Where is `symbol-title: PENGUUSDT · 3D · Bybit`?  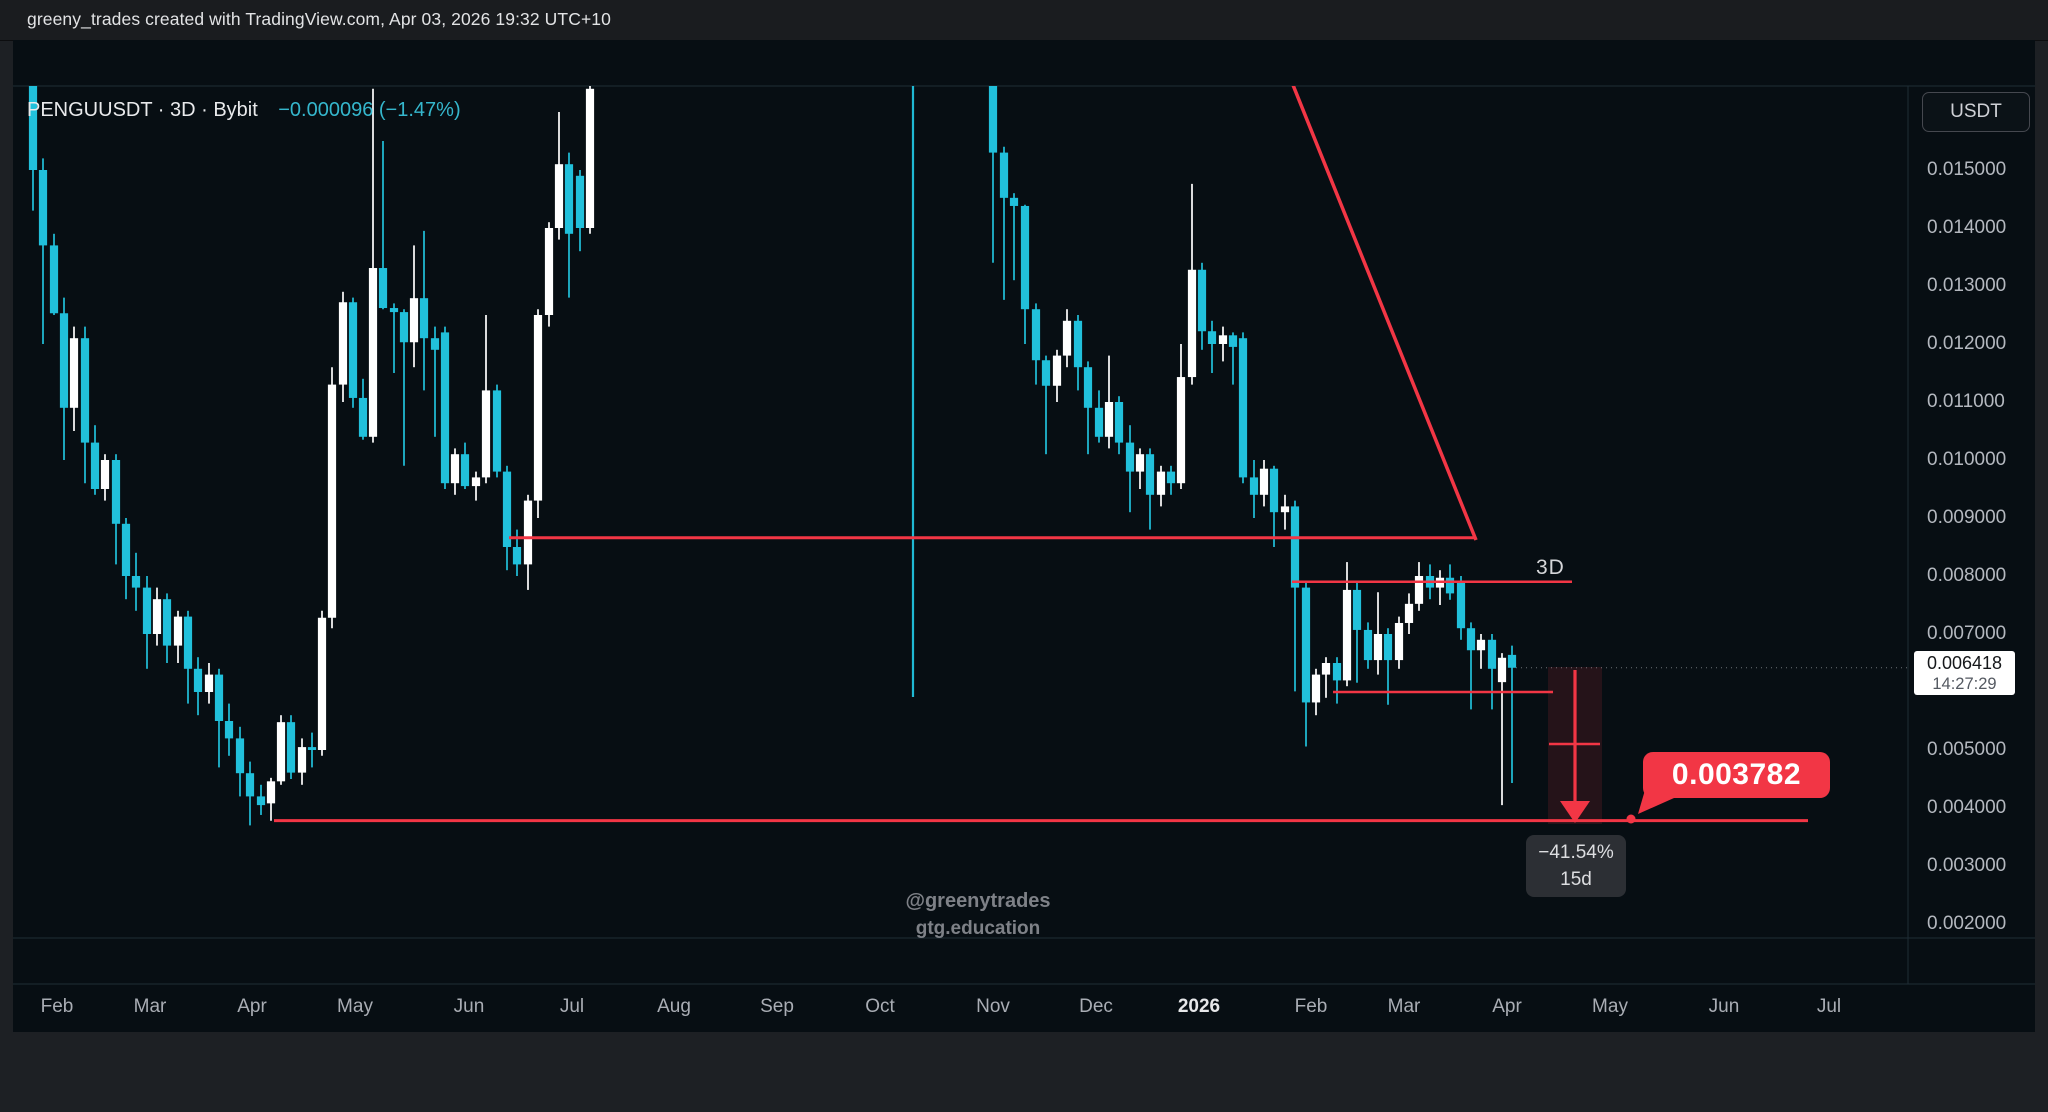
symbol-title: PENGUUSDT · 3D · Bybit is located at coordinates (142, 110).